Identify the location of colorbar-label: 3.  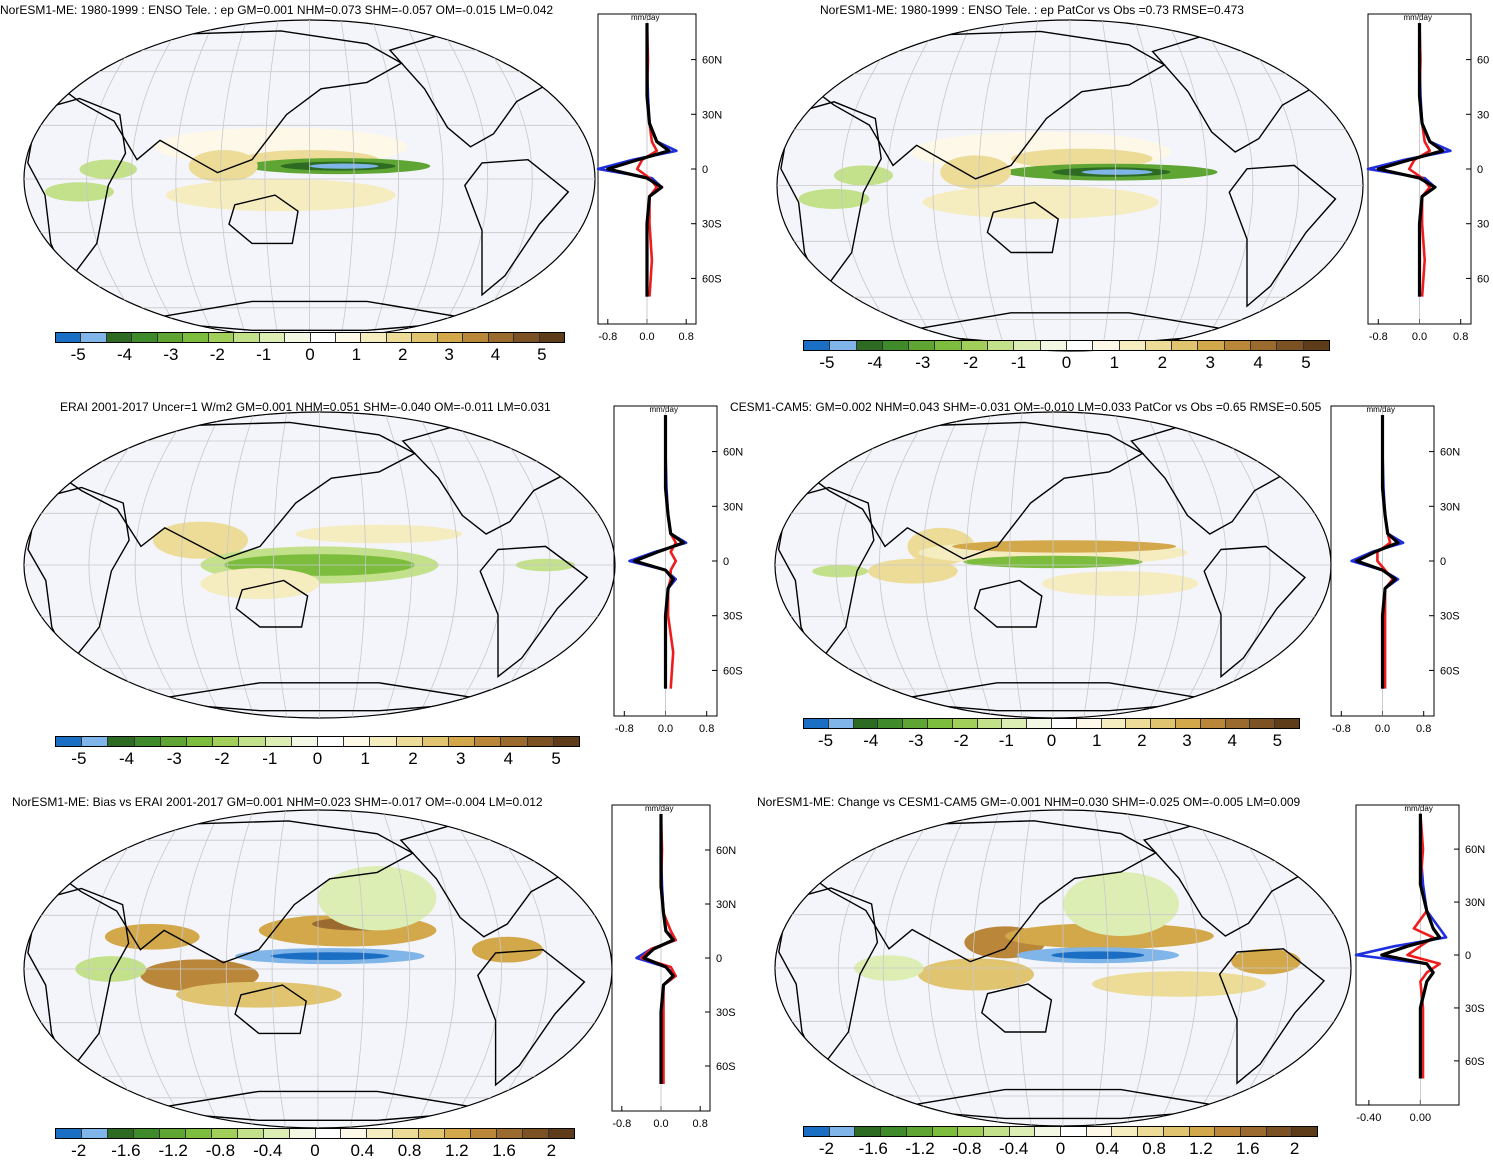
(449, 354).